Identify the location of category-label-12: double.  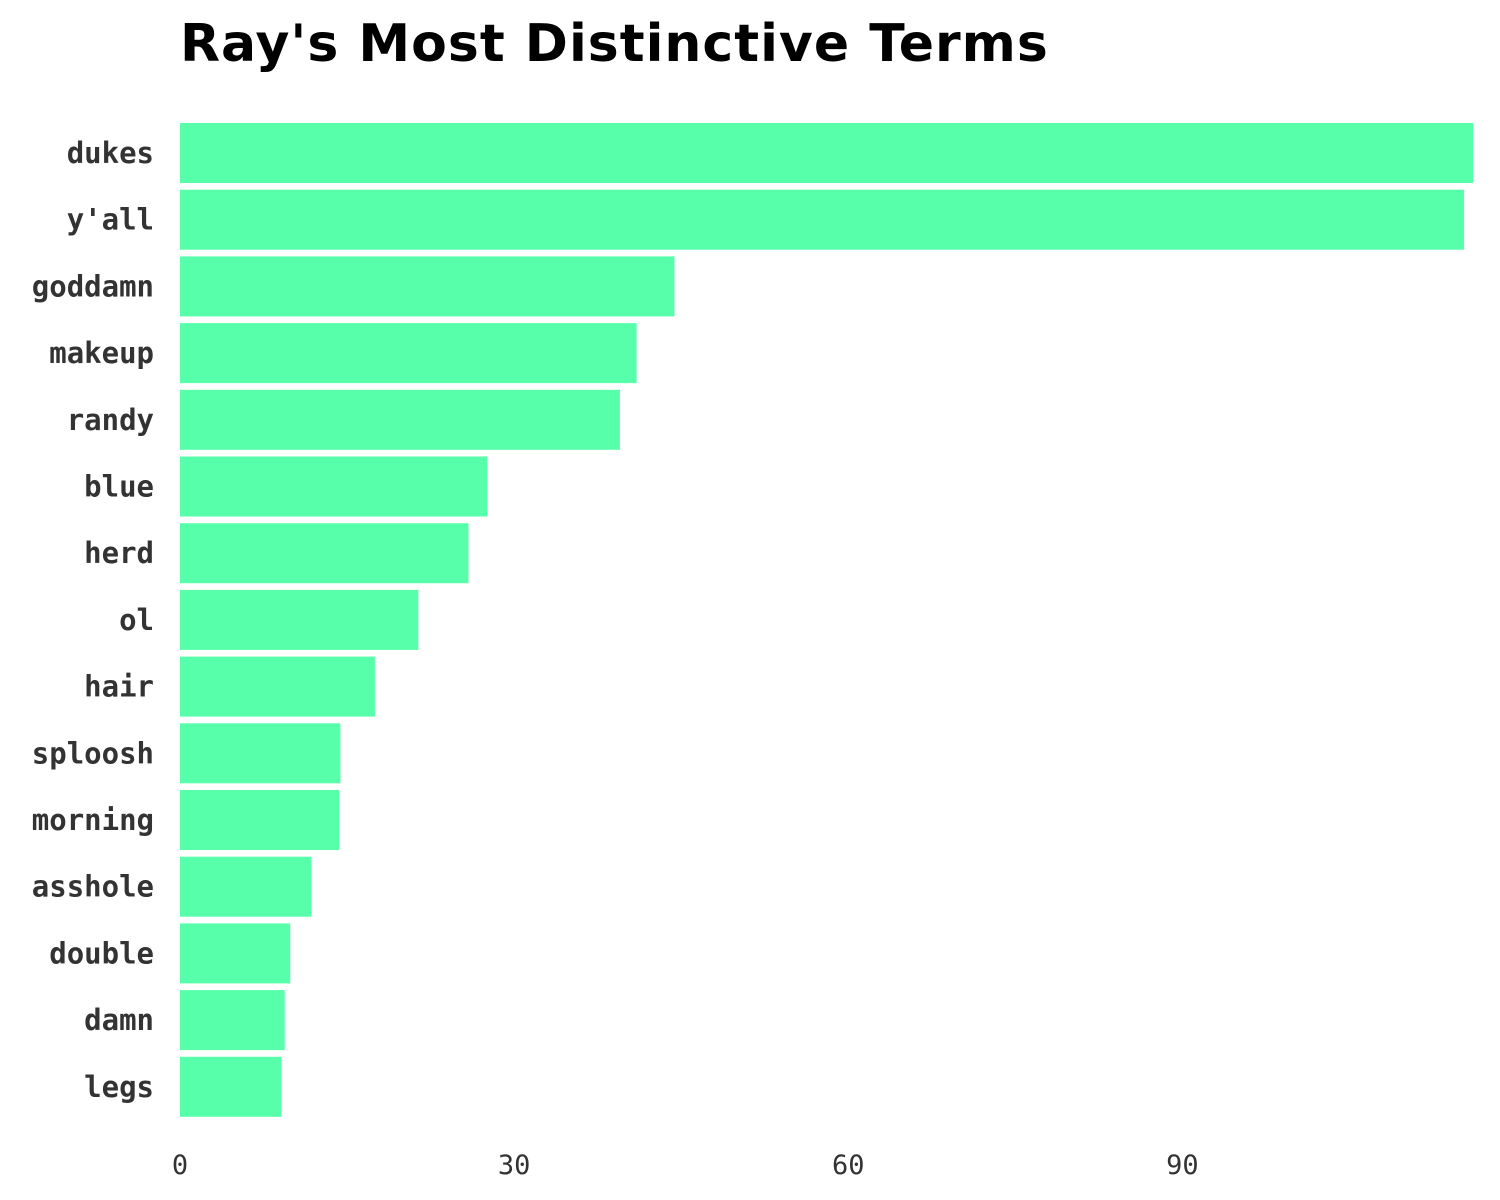
(101, 953).